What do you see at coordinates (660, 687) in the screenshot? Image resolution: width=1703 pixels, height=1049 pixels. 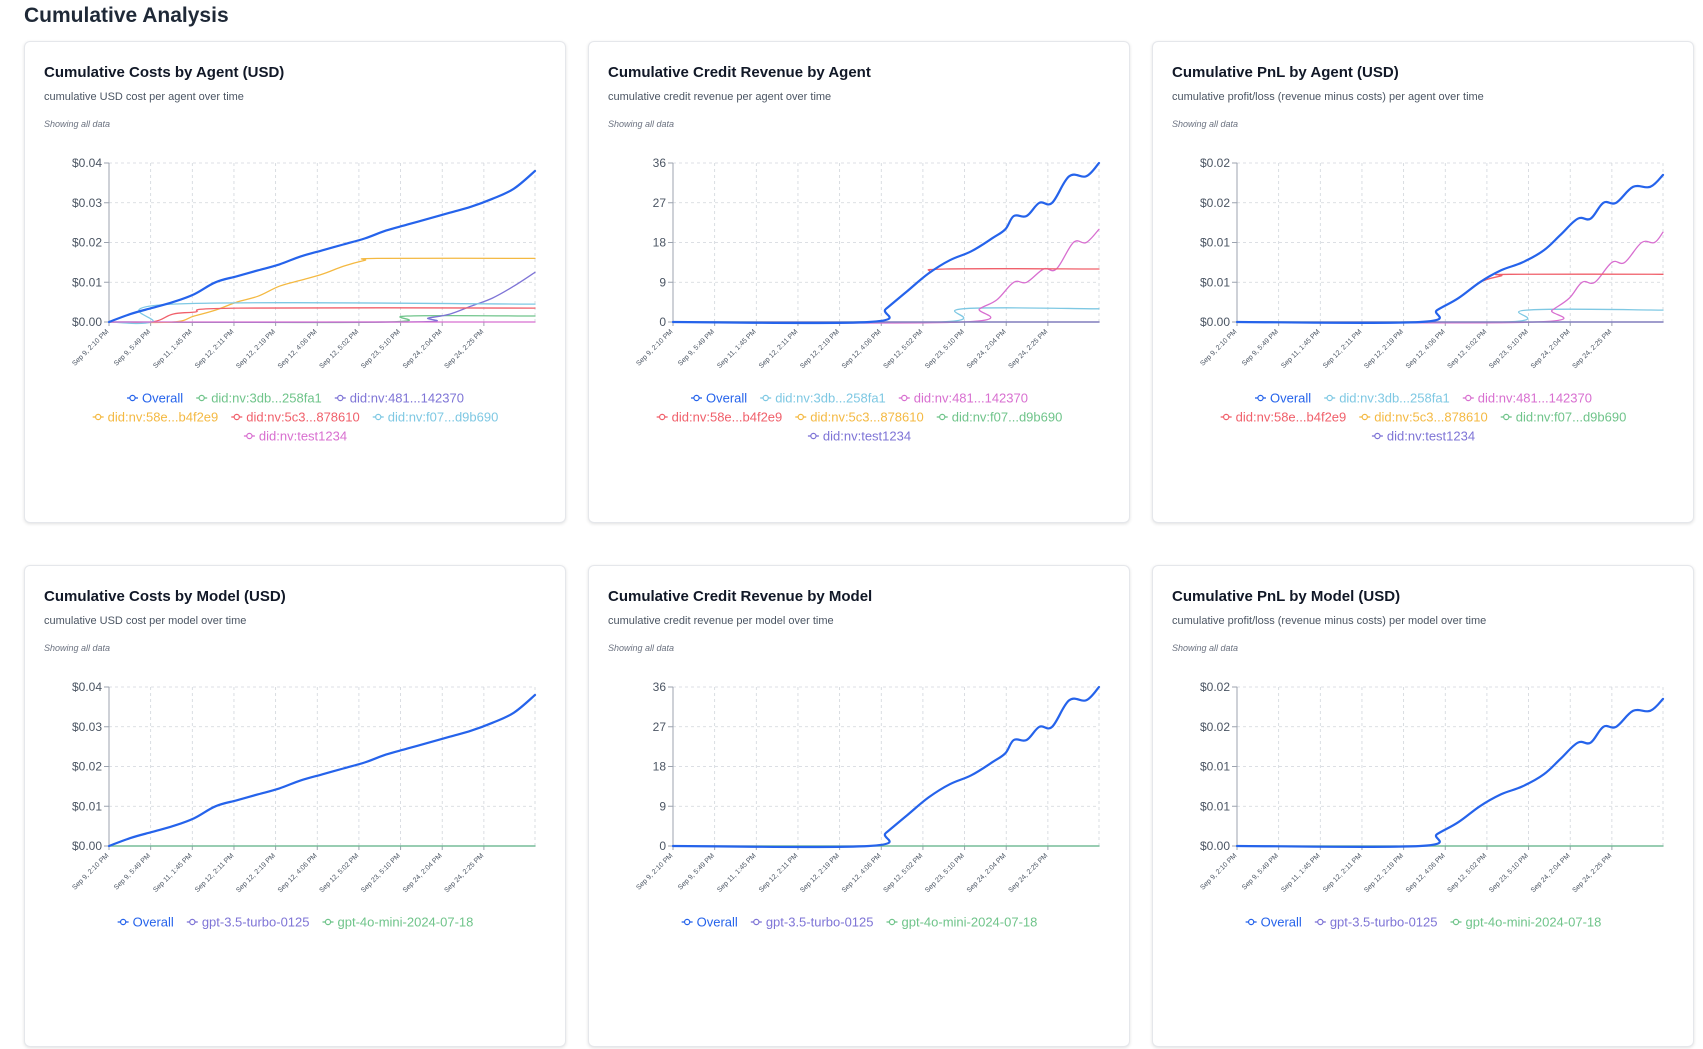 I see `y-tick-label: 36` at bounding box center [660, 687].